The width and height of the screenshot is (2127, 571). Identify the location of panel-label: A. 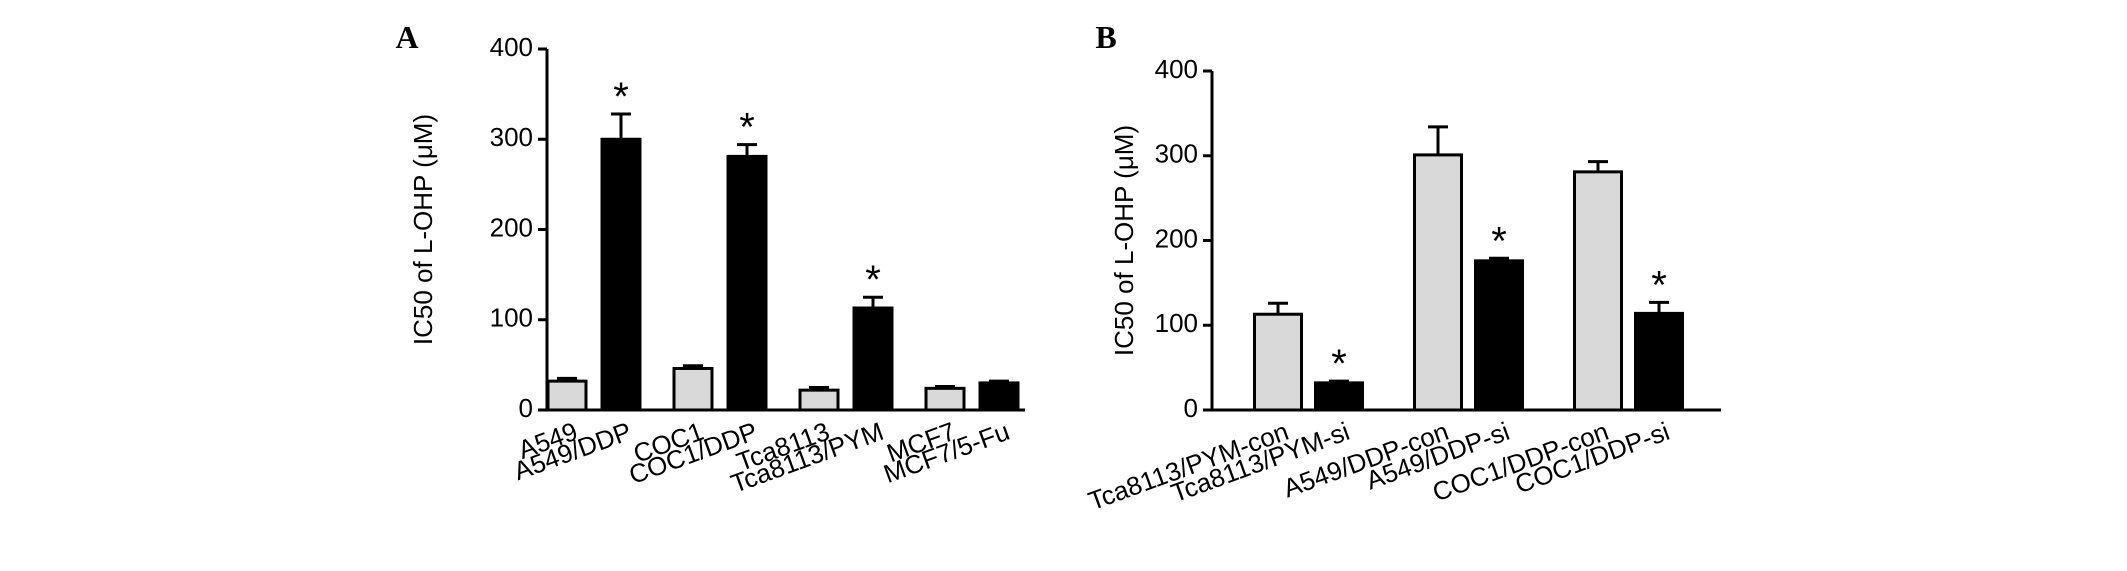
(406, 37).